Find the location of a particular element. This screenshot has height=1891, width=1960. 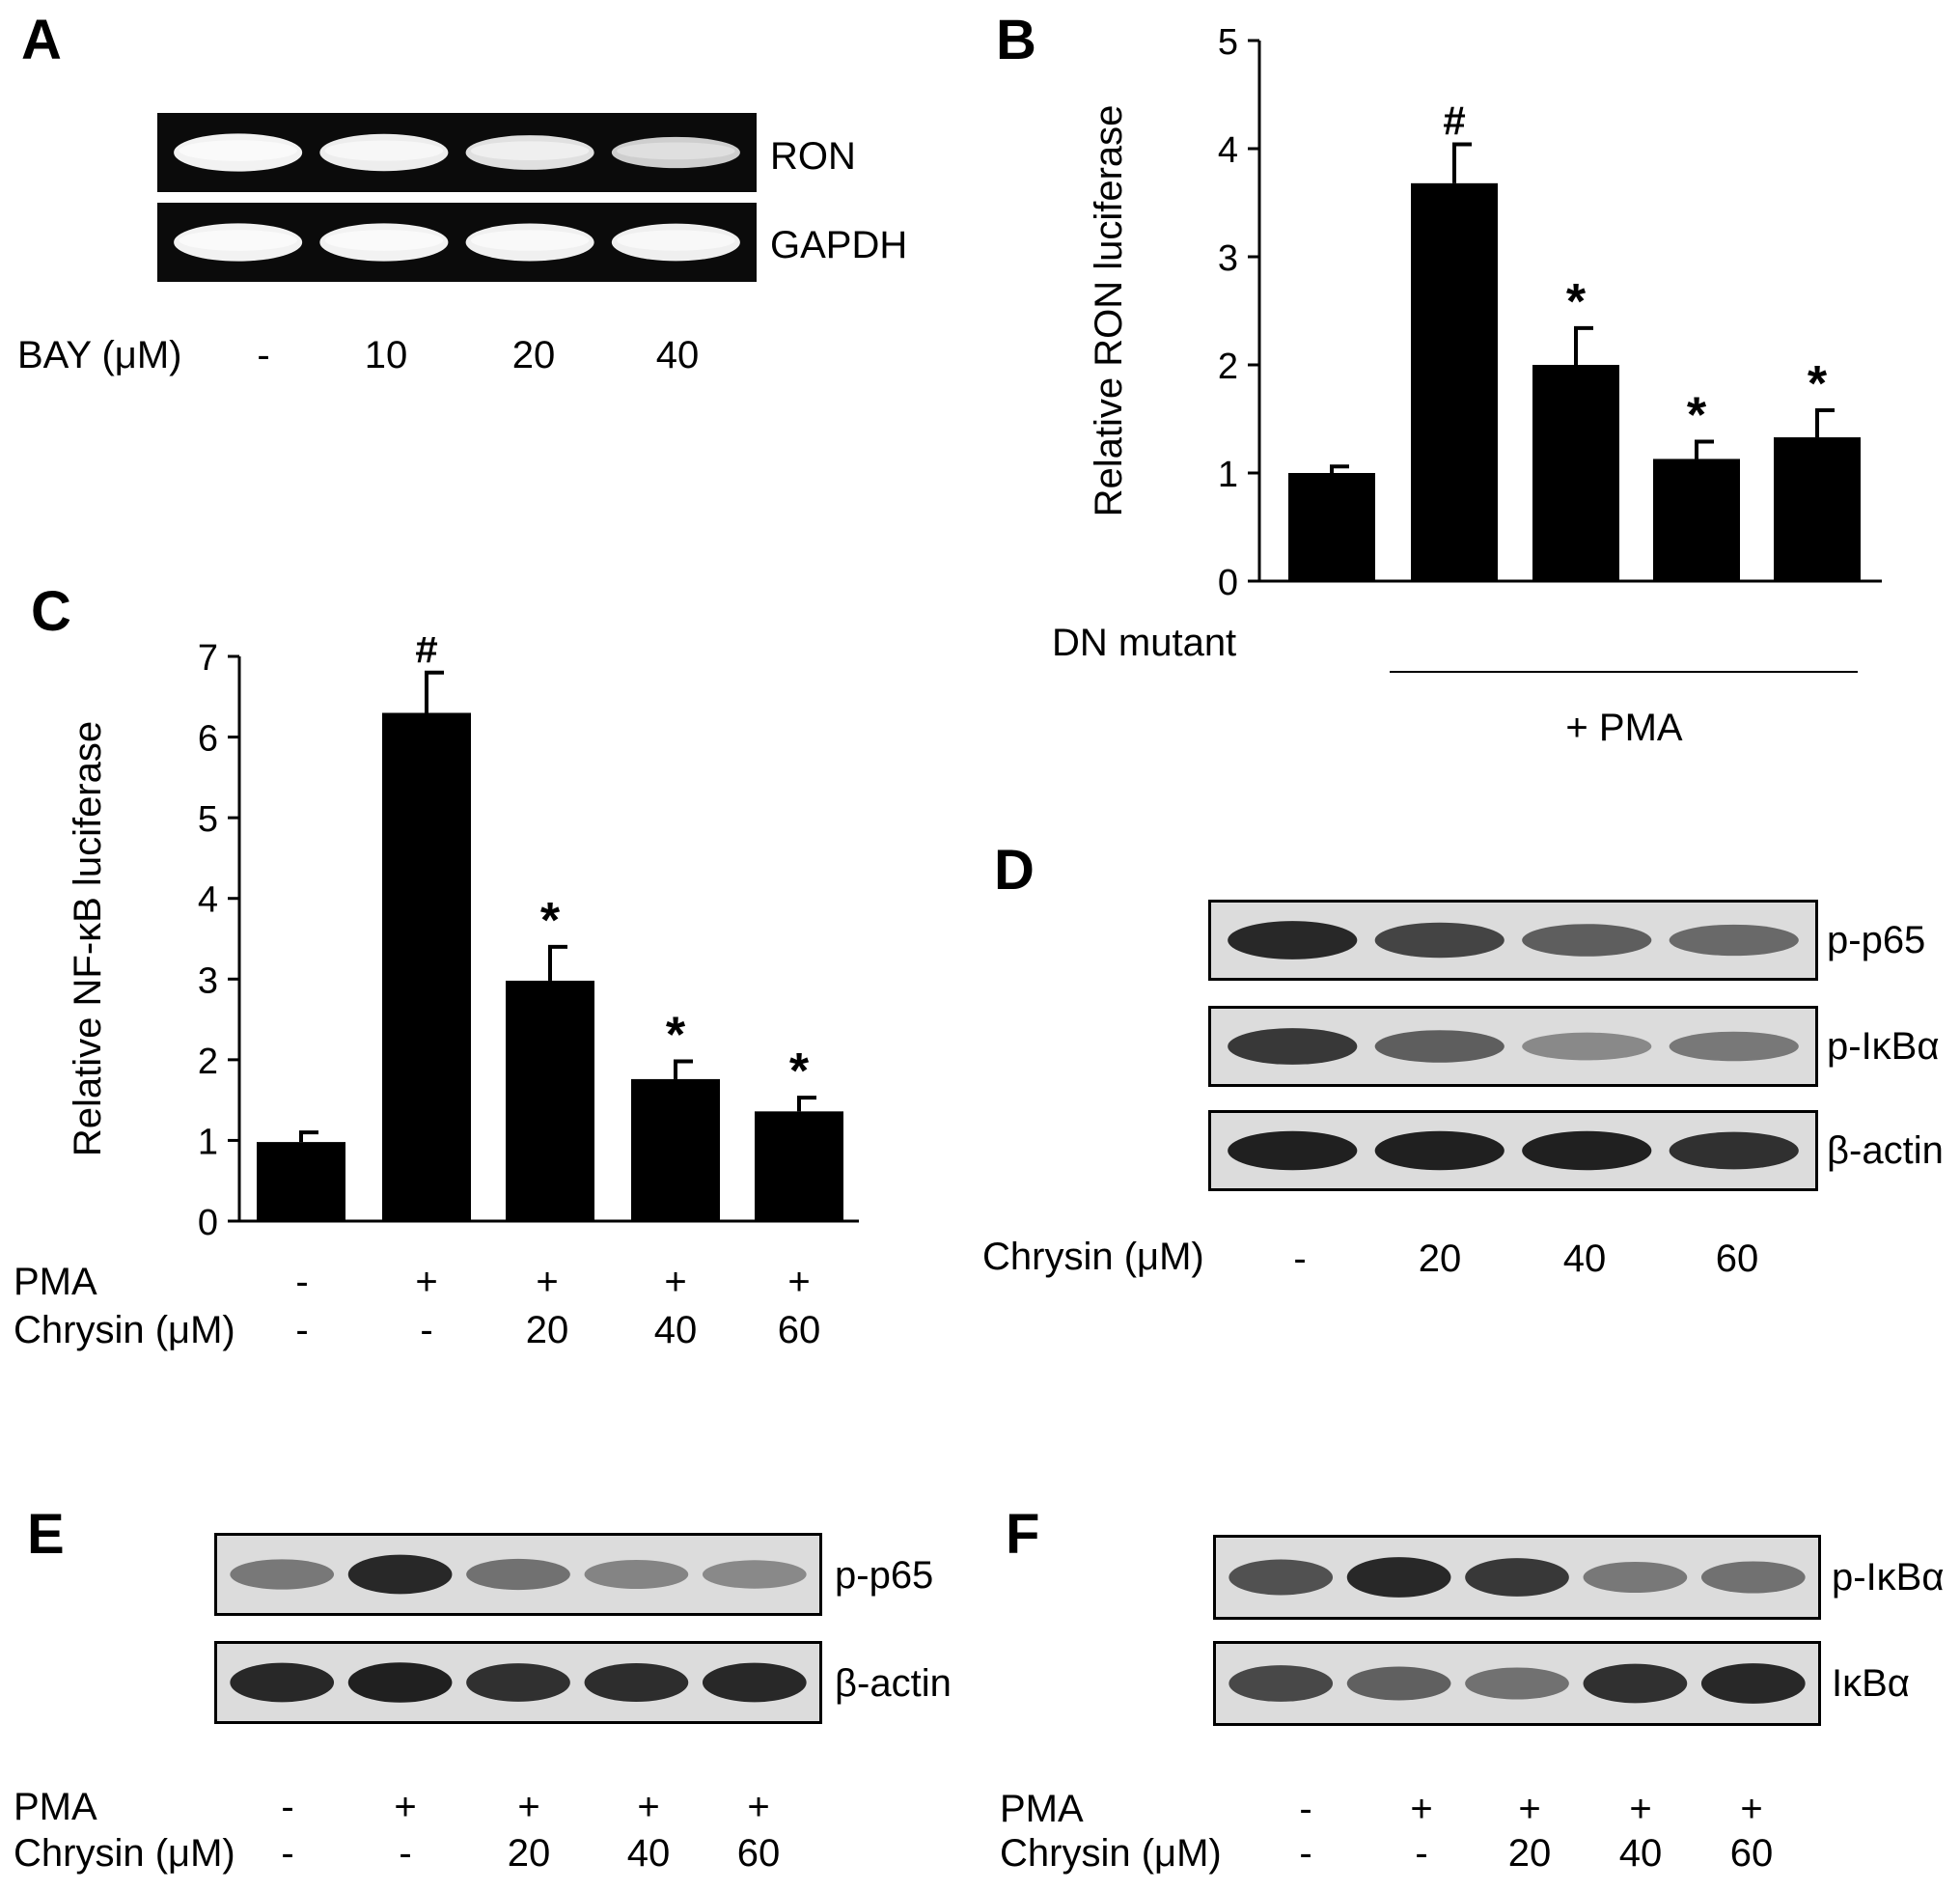

blot-d-p-ikba is located at coordinates (1513, 1046).